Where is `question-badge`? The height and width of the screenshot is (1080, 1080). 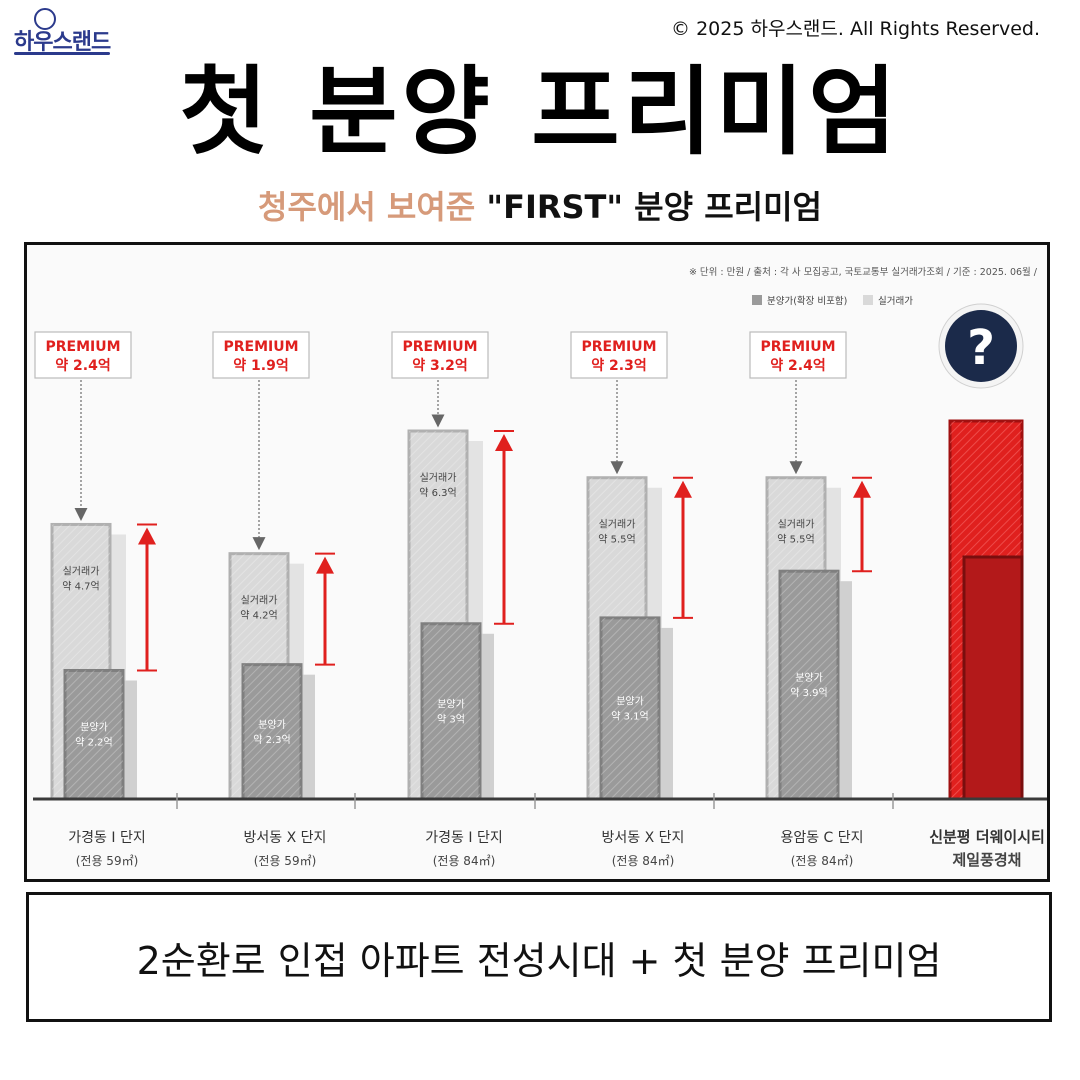
question-badge is located at coordinates (981, 346).